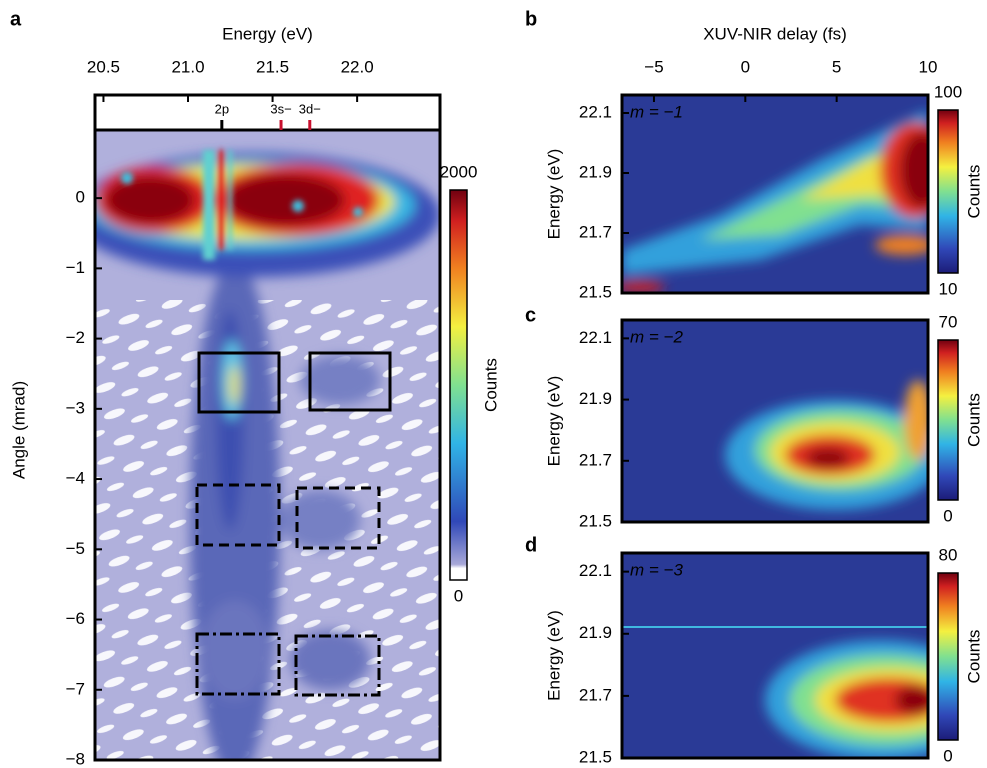 This screenshot has height=768, width=987. Describe the element at coordinates (267, 112) in the screenshot. I see `level-strip` at that location.